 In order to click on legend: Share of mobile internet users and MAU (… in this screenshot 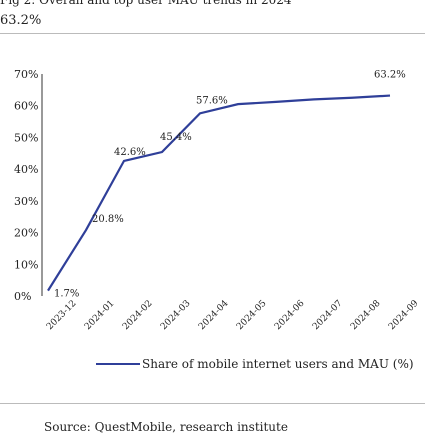, I will do `click(255, 364)`.